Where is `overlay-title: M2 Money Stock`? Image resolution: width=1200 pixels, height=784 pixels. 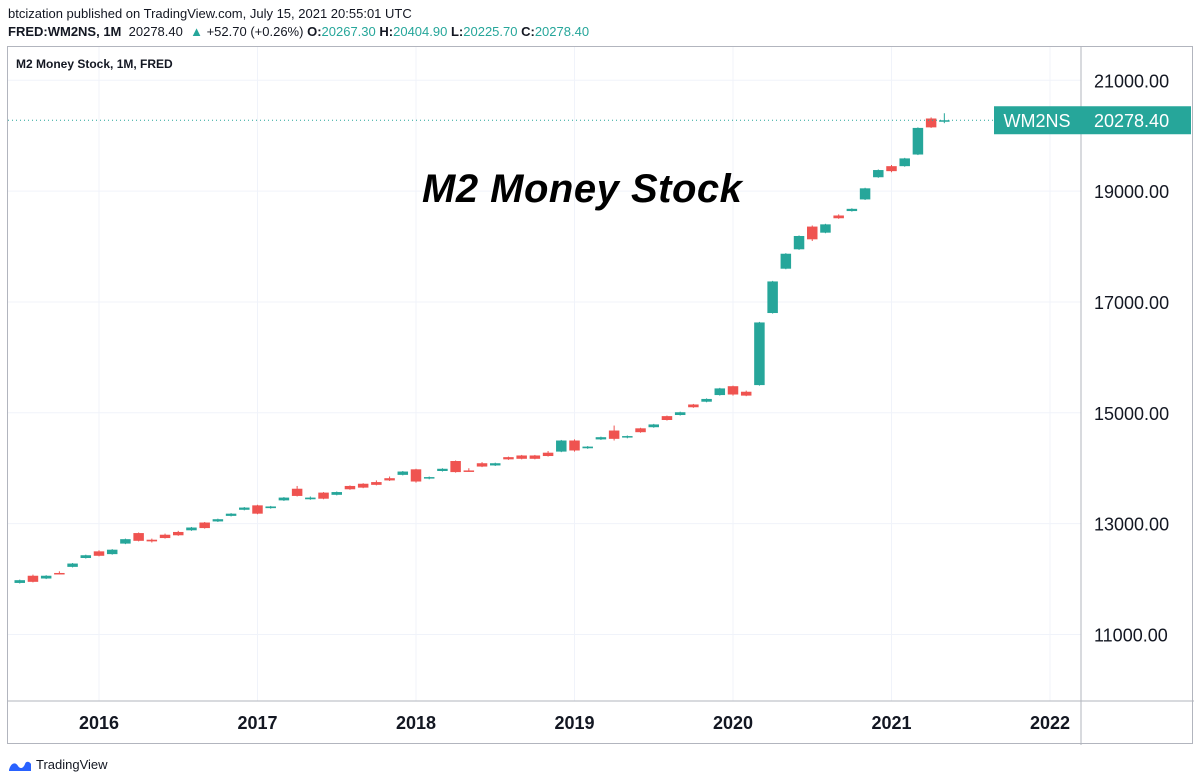
overlay-title: M2 Money Stock is located at coordinates (582, 189).